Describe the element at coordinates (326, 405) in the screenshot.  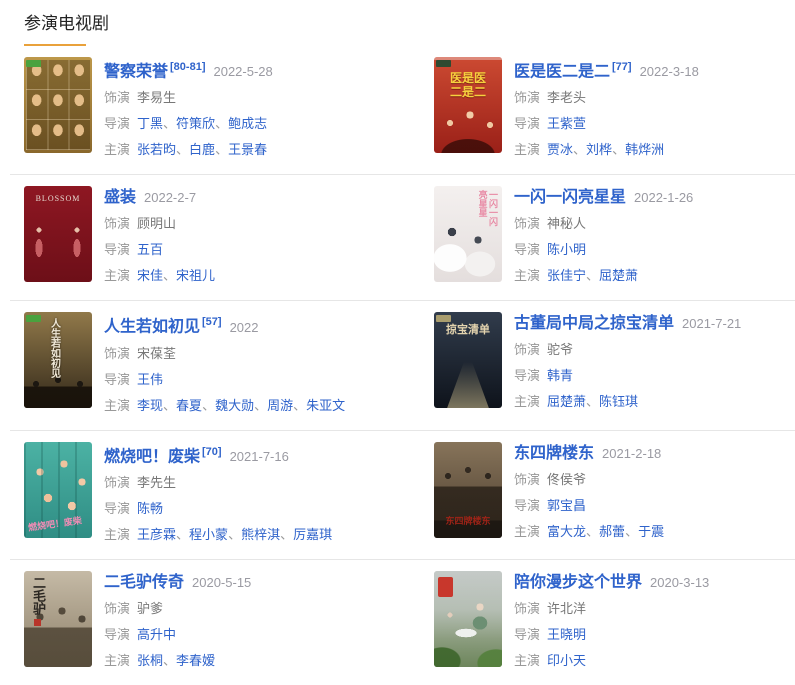
I see `star-link: 朱亚文` at that location.